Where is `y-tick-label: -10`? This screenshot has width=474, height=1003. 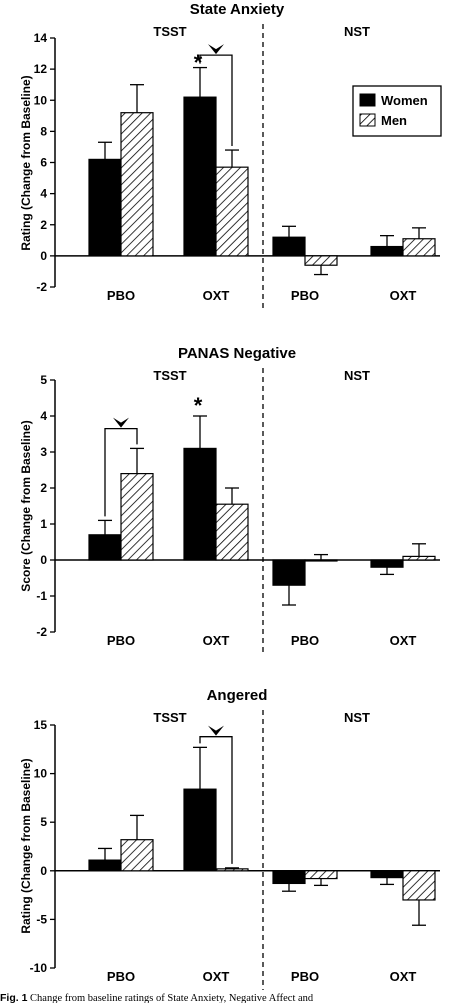 y-tick-label: -10 is located at coordinates (39, 968).